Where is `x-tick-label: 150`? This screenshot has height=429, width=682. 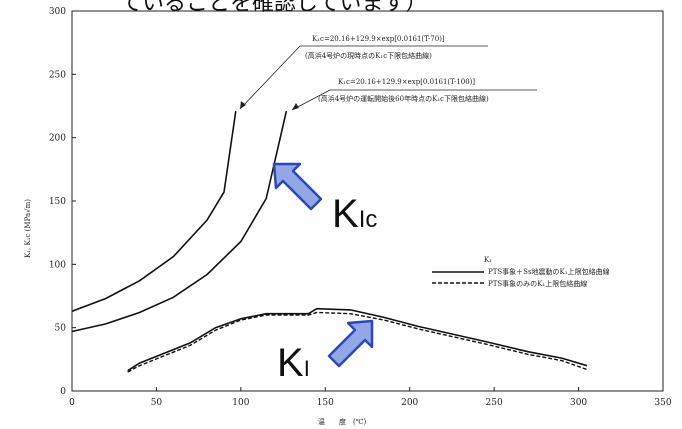
x-tick-label: 150 is located at coordinates (325, 403).